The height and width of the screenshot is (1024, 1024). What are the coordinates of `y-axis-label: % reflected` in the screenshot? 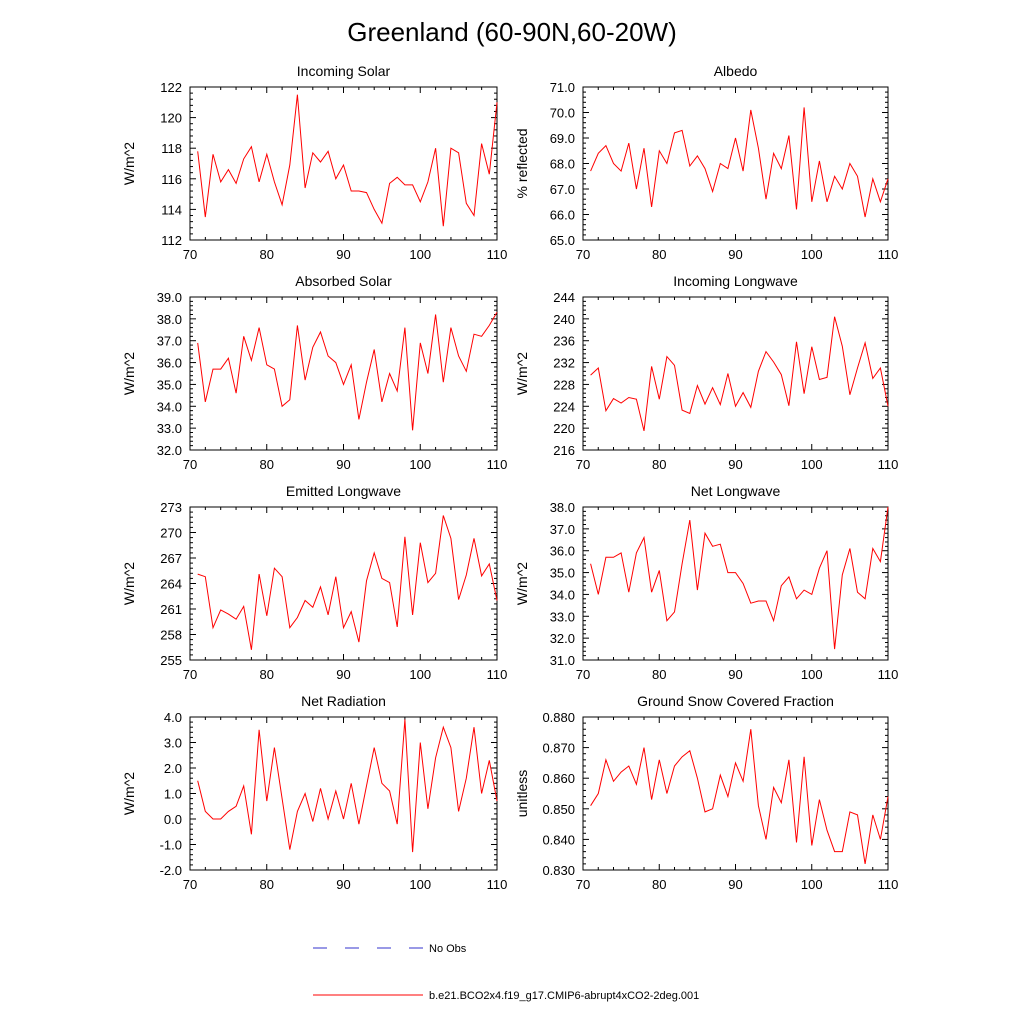 It's located at (522, 163).